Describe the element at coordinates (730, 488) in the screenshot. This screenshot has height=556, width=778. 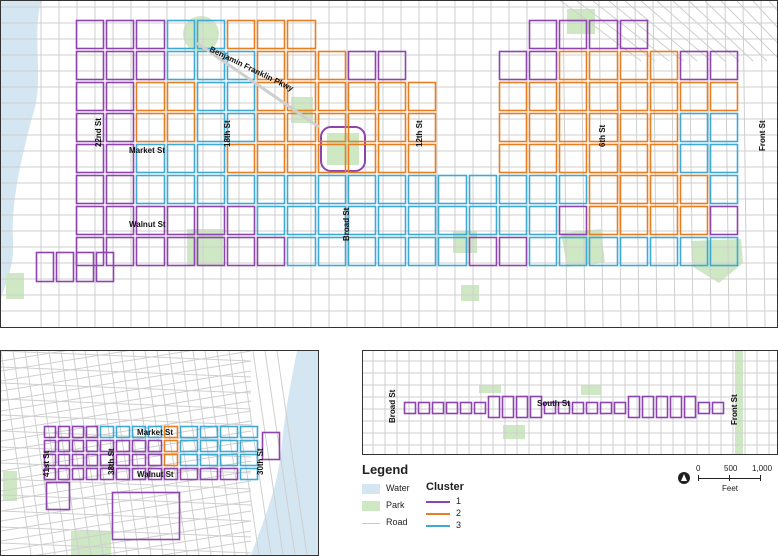
I see `scale-unit: Feet` at that location.